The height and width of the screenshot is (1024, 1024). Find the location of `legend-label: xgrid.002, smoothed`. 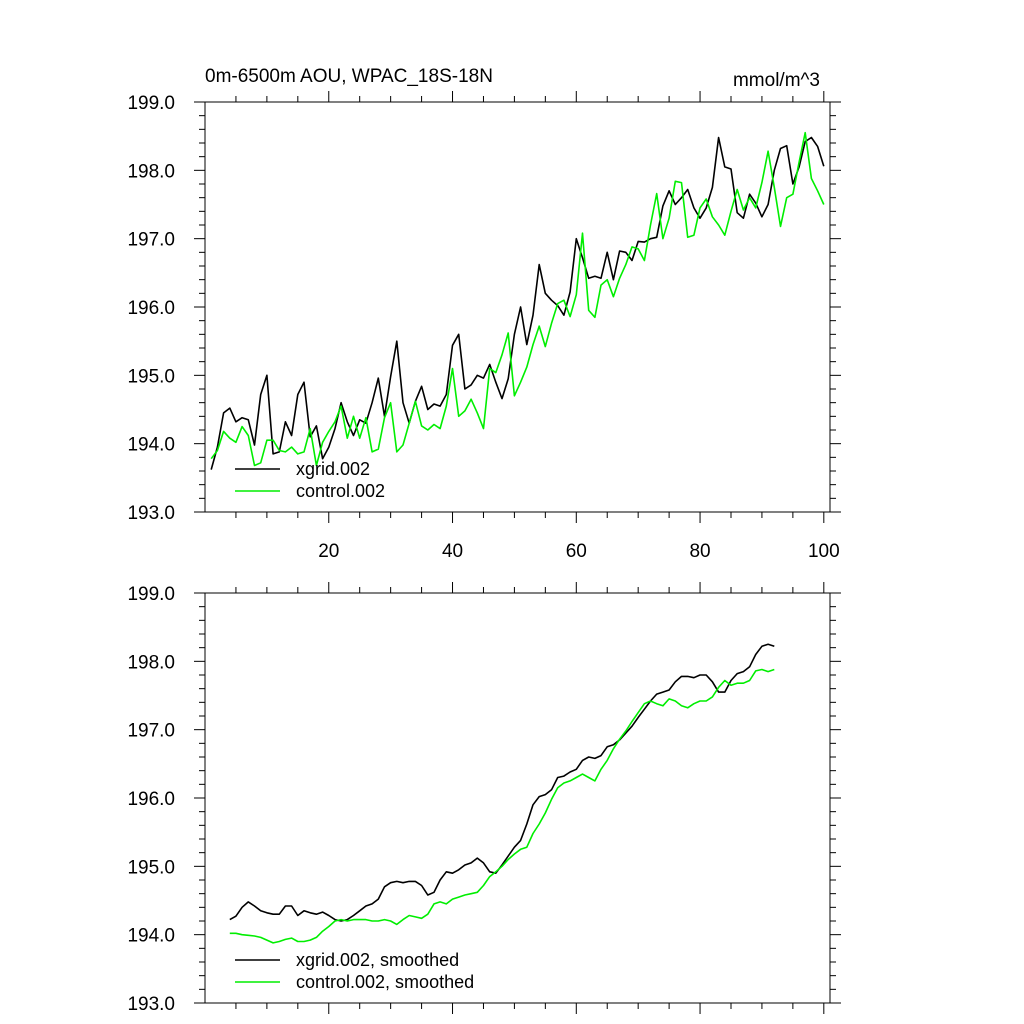

legend-label: xgrid.002, smoothed is located at coordinates (377, 960).